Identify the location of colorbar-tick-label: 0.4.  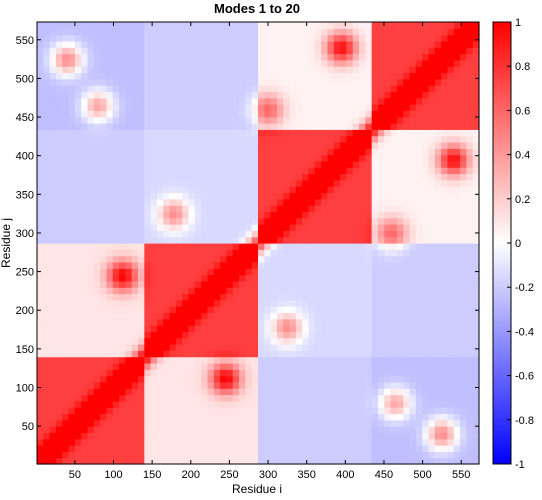
(522, 156).